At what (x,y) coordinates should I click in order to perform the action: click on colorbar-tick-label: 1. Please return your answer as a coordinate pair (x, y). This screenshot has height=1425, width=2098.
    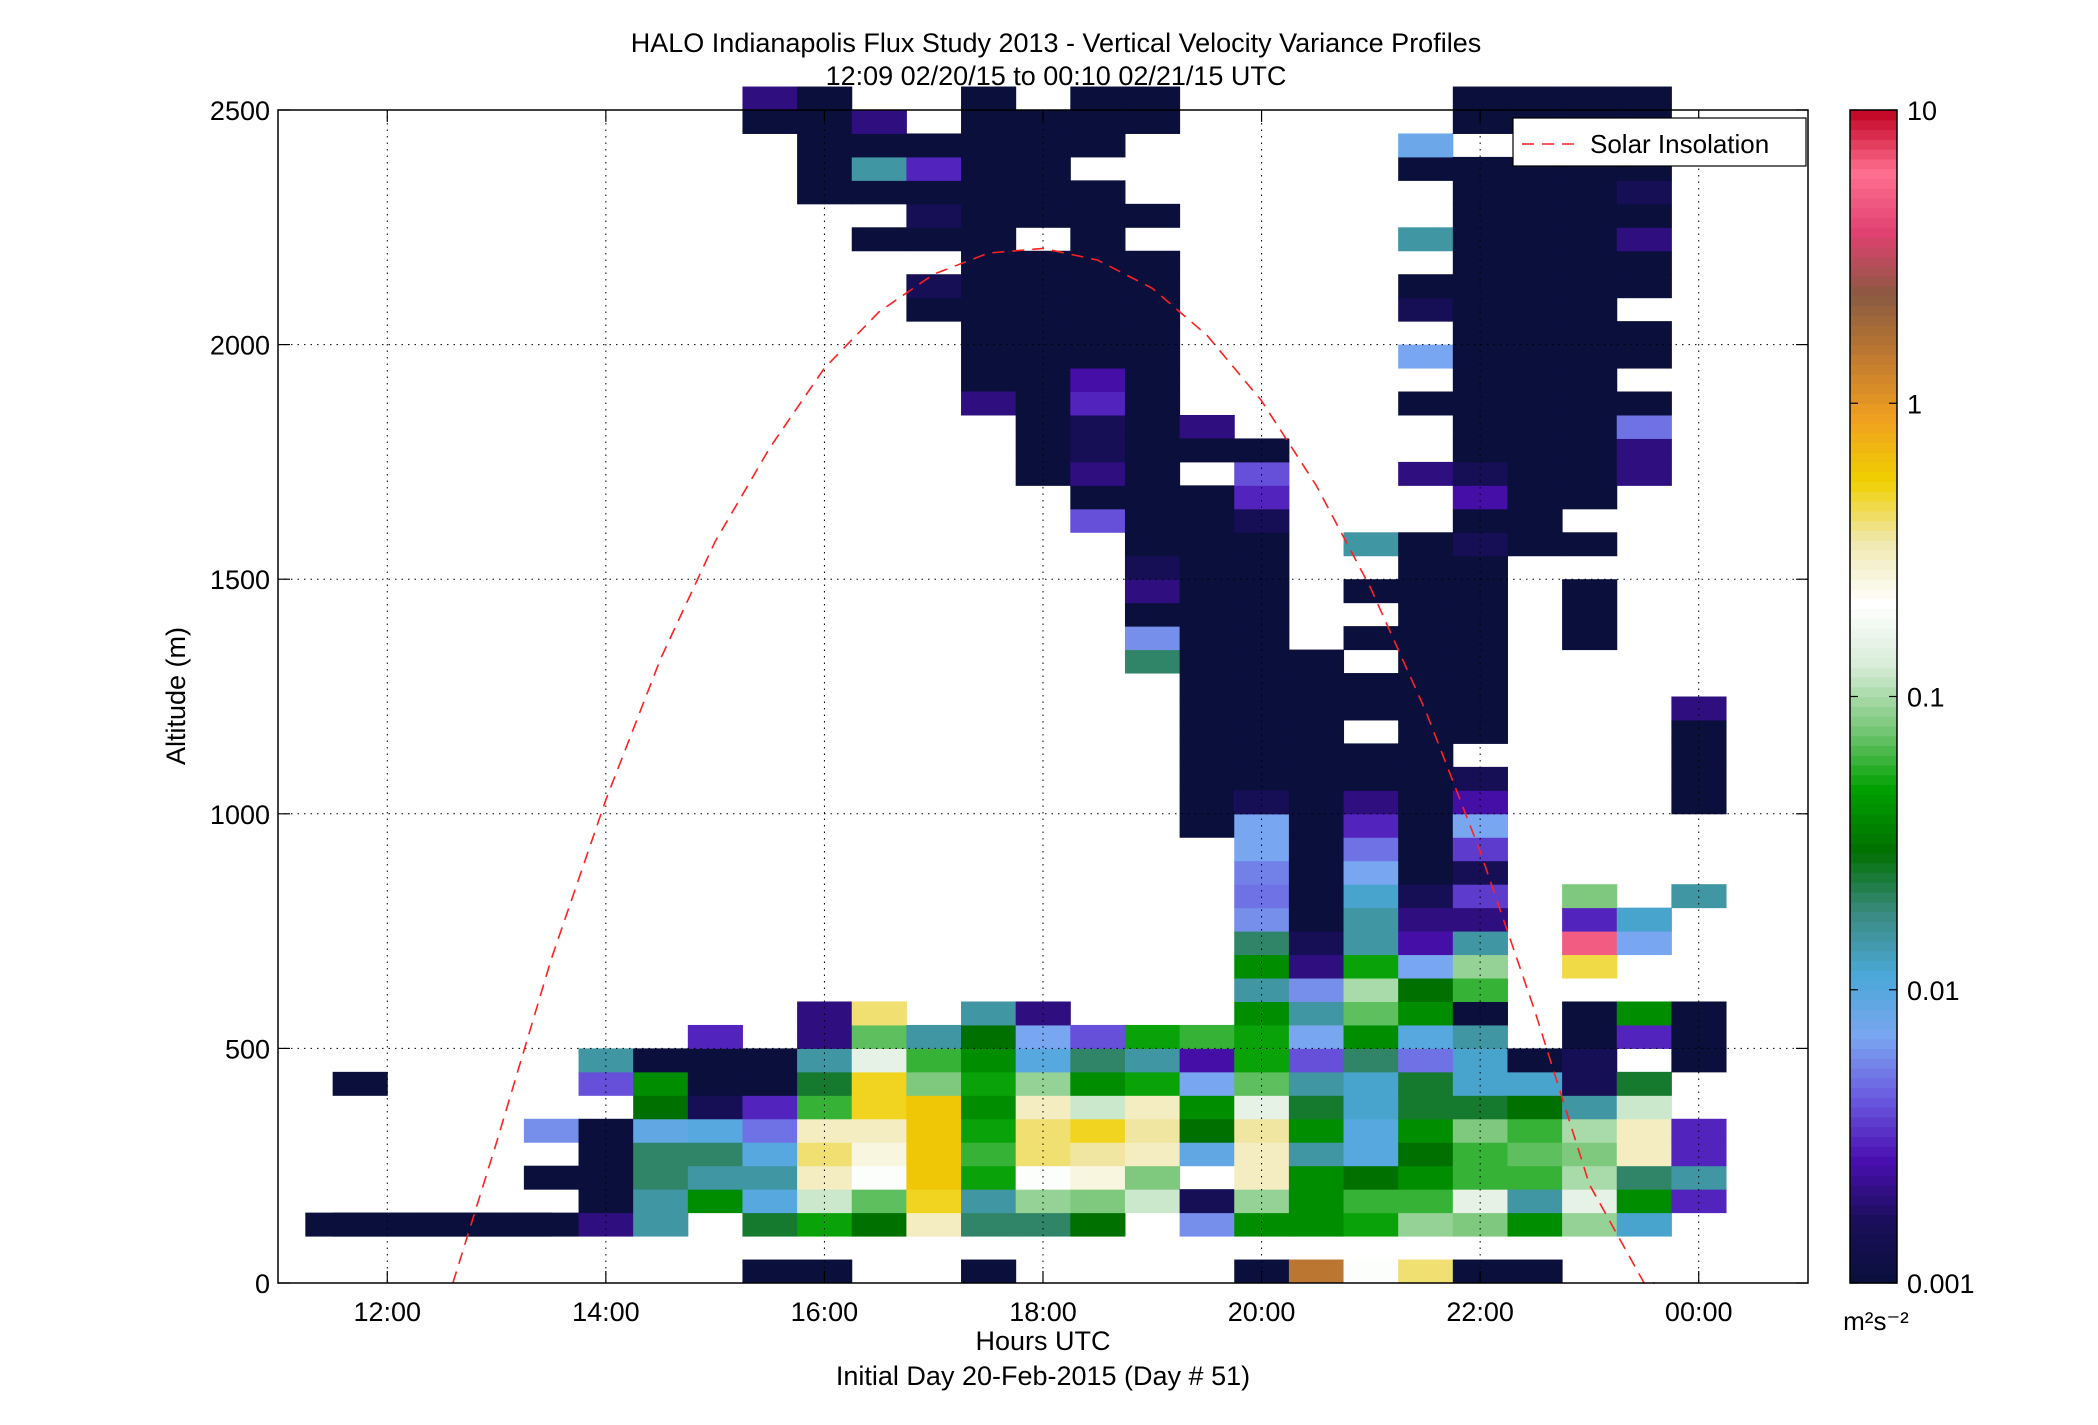
    Looking at the image, I should click on (1914, 404).